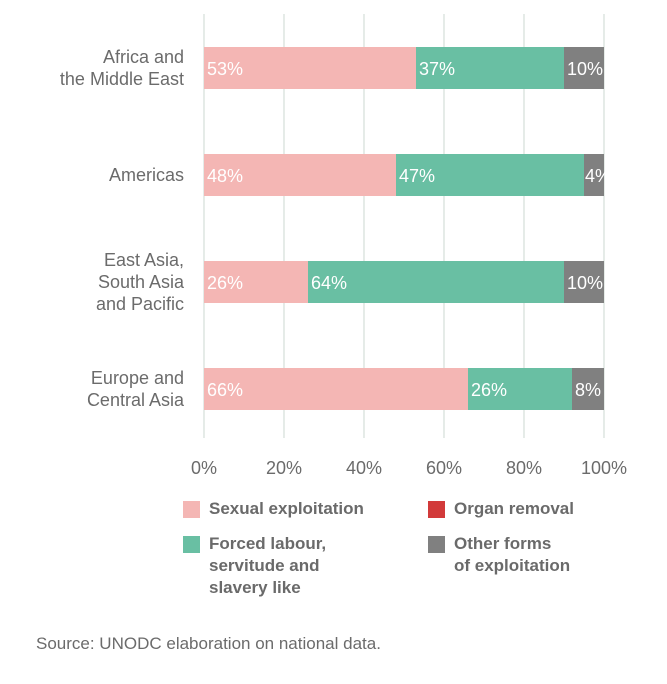 Image resolution: width=667 pixels, height=684 pixels. What do you see at coordinates (329, 283) in the screenshot?
I see `bar-value-label: 64%` at bounding box center [329, 283].